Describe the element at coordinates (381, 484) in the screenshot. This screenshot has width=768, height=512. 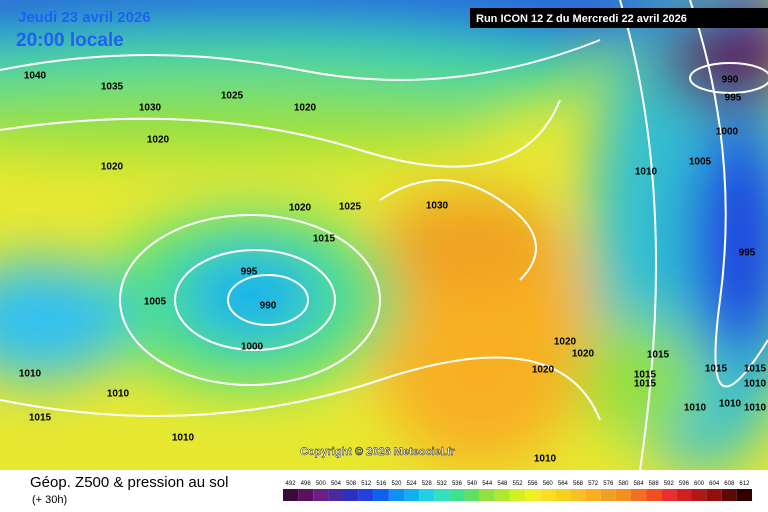
I see `scale-label: 516` at that location.